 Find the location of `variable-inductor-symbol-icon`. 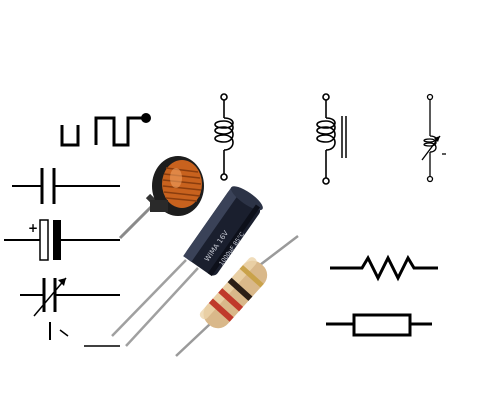

variable-inductor-symbol-icon is located at coordinates (433, 138).